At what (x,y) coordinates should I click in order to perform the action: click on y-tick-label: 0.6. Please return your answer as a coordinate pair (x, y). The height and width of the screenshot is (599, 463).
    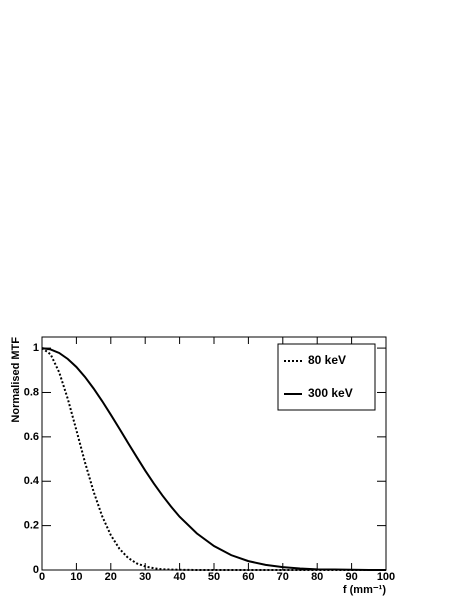
    Looking at the image, I should click on (31, 437).